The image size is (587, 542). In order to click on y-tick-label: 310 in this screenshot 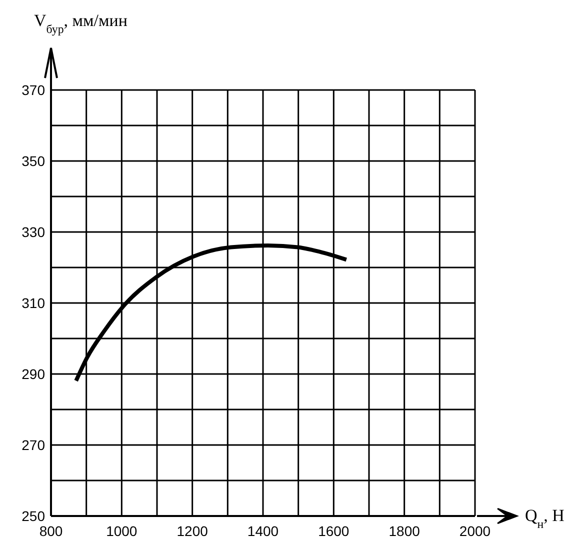, I will do `click(34, 303)`.